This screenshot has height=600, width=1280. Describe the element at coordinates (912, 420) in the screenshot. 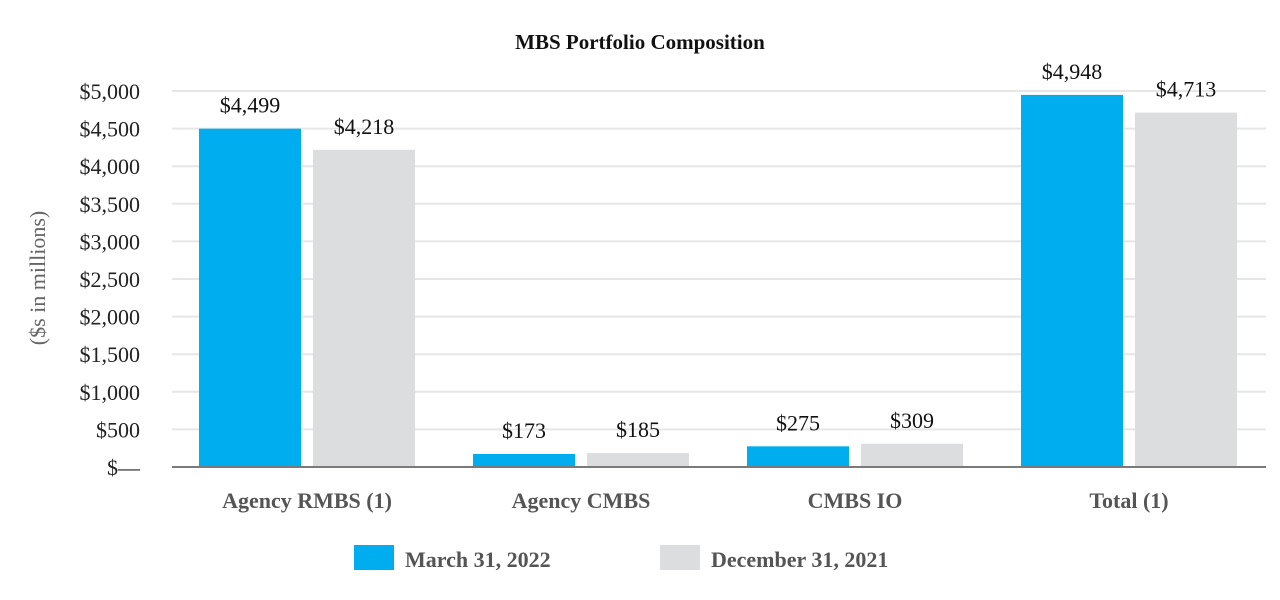

I see `data-label: $309` at that location.